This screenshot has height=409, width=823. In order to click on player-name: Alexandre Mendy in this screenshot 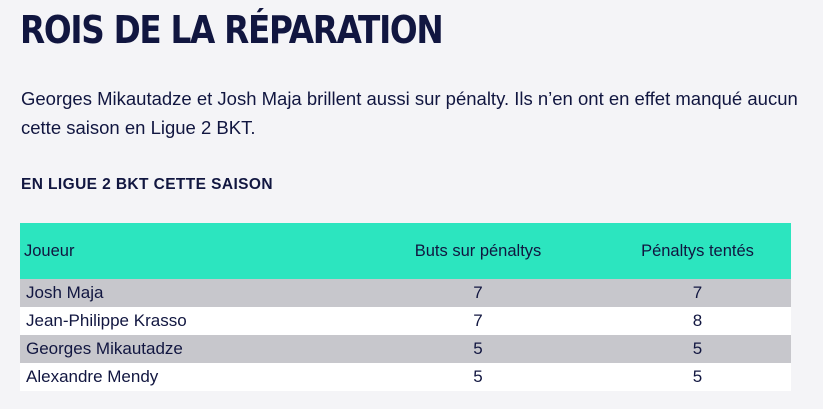, I will do `click(92, 376)`.